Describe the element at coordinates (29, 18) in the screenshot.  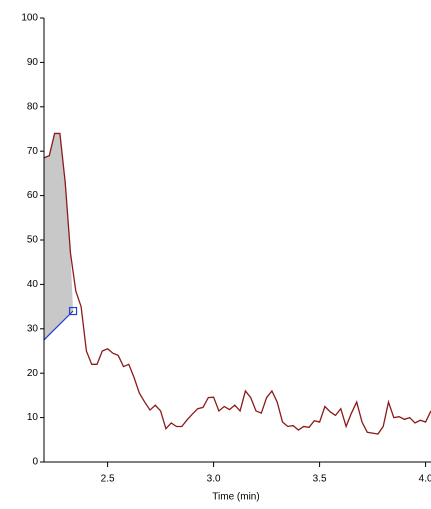
I see `y-tick-label: 100` at that location.